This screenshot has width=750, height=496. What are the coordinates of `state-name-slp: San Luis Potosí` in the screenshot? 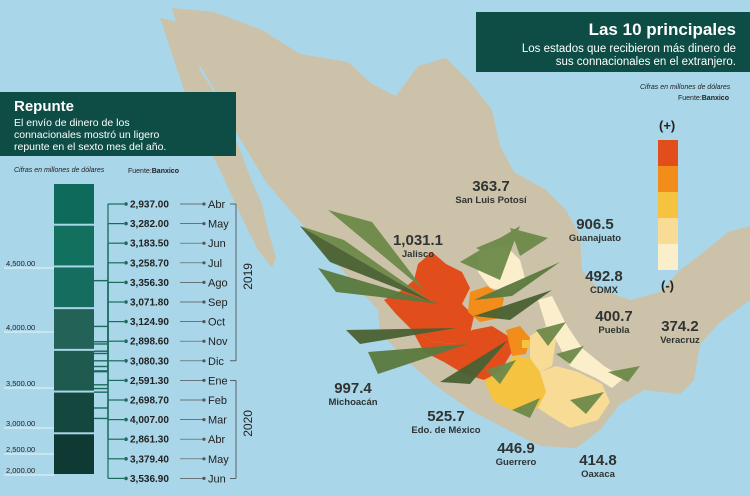 It's located at (491, 200).